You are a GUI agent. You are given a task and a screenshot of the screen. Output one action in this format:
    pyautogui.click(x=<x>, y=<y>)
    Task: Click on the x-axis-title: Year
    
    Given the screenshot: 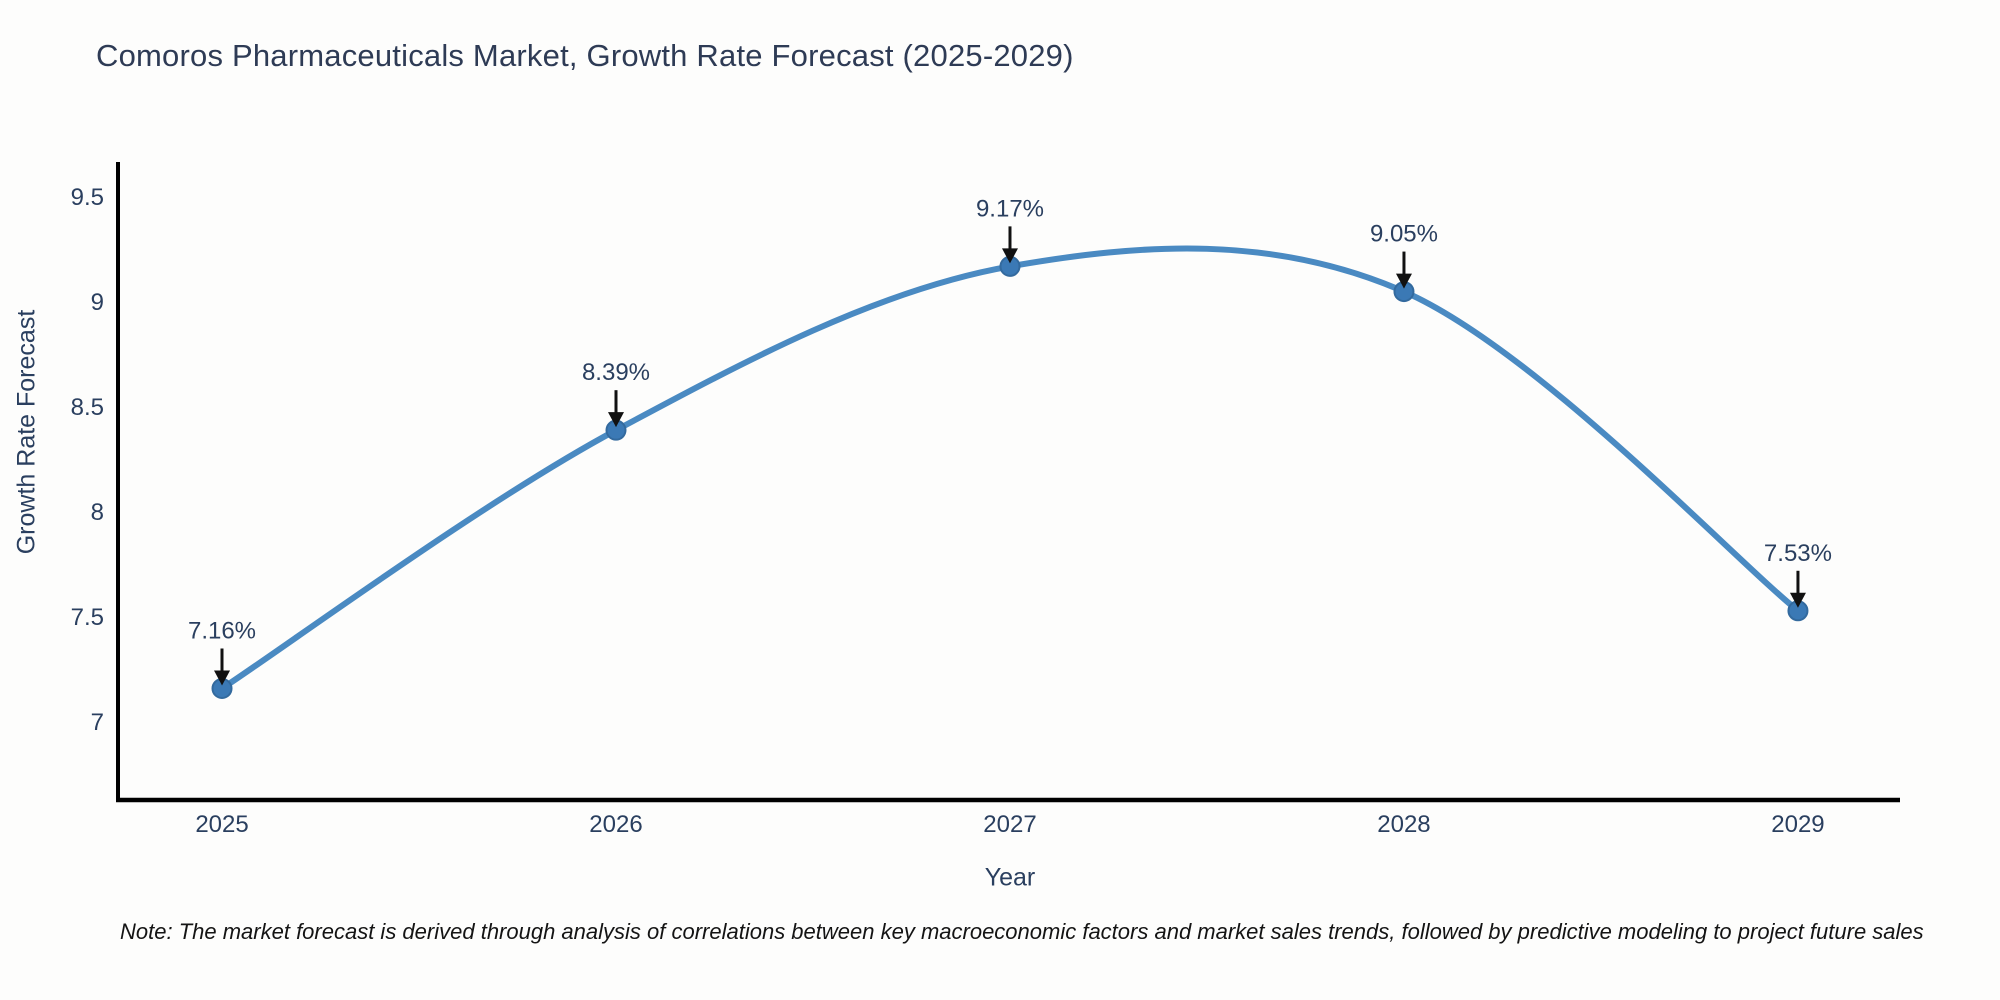 What is the action you would take?
    pyautogui.click(x=1010, y=877)
    